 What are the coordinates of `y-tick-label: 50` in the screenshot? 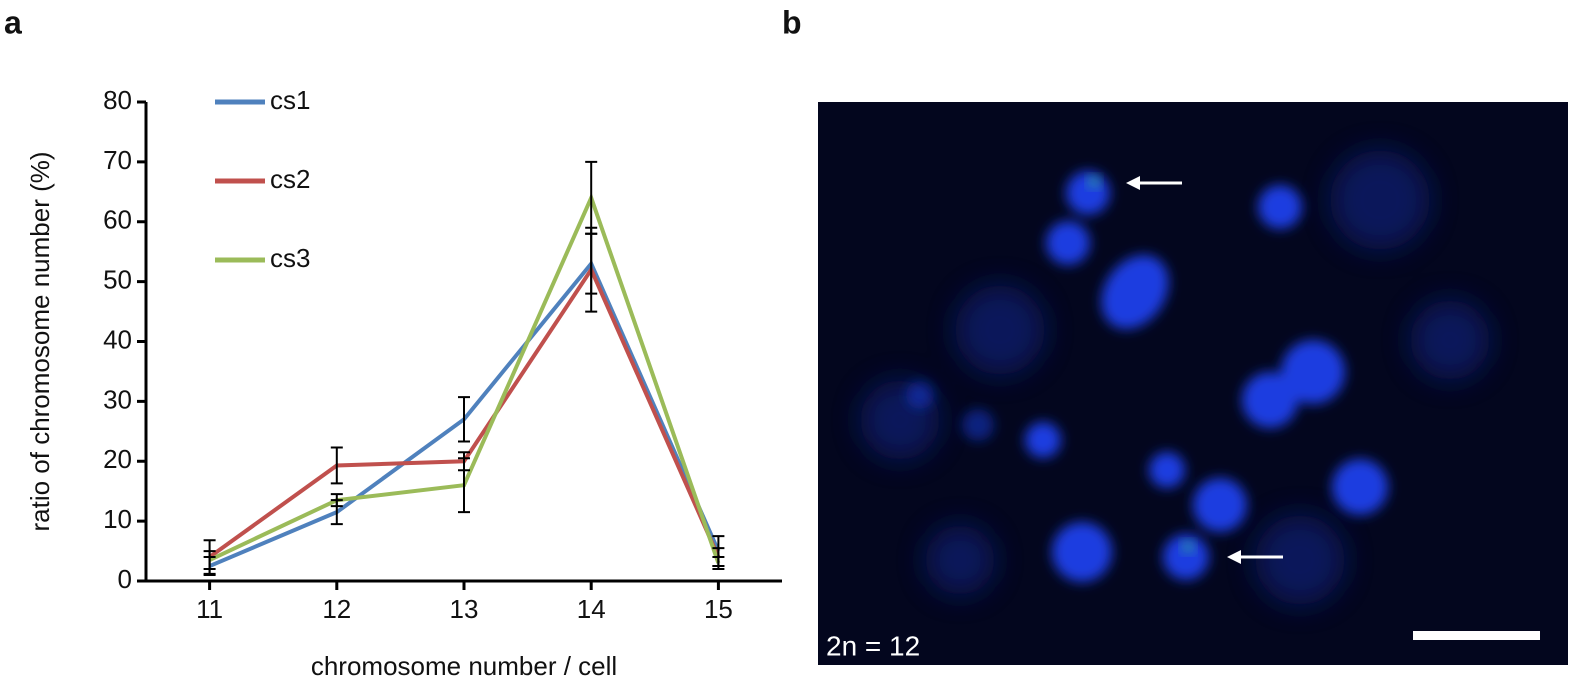 It's located at (117, 280).